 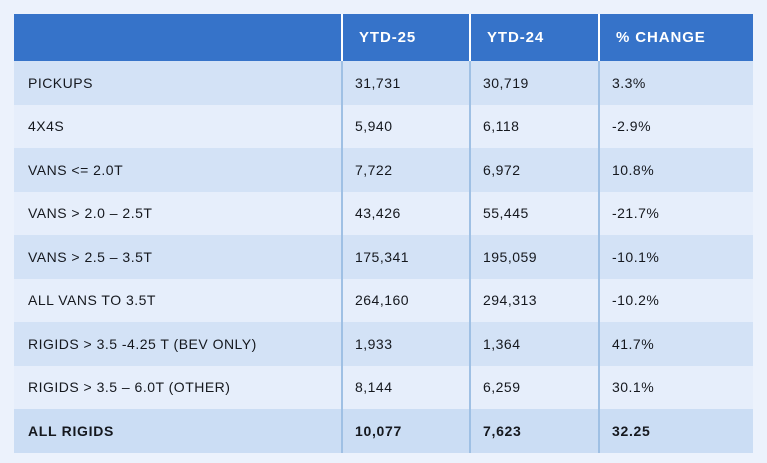 What do you see at coordinates (405, 387) in the screenshot?
I see `ytd25-value: 8,144` at bounding box center [405, 387].